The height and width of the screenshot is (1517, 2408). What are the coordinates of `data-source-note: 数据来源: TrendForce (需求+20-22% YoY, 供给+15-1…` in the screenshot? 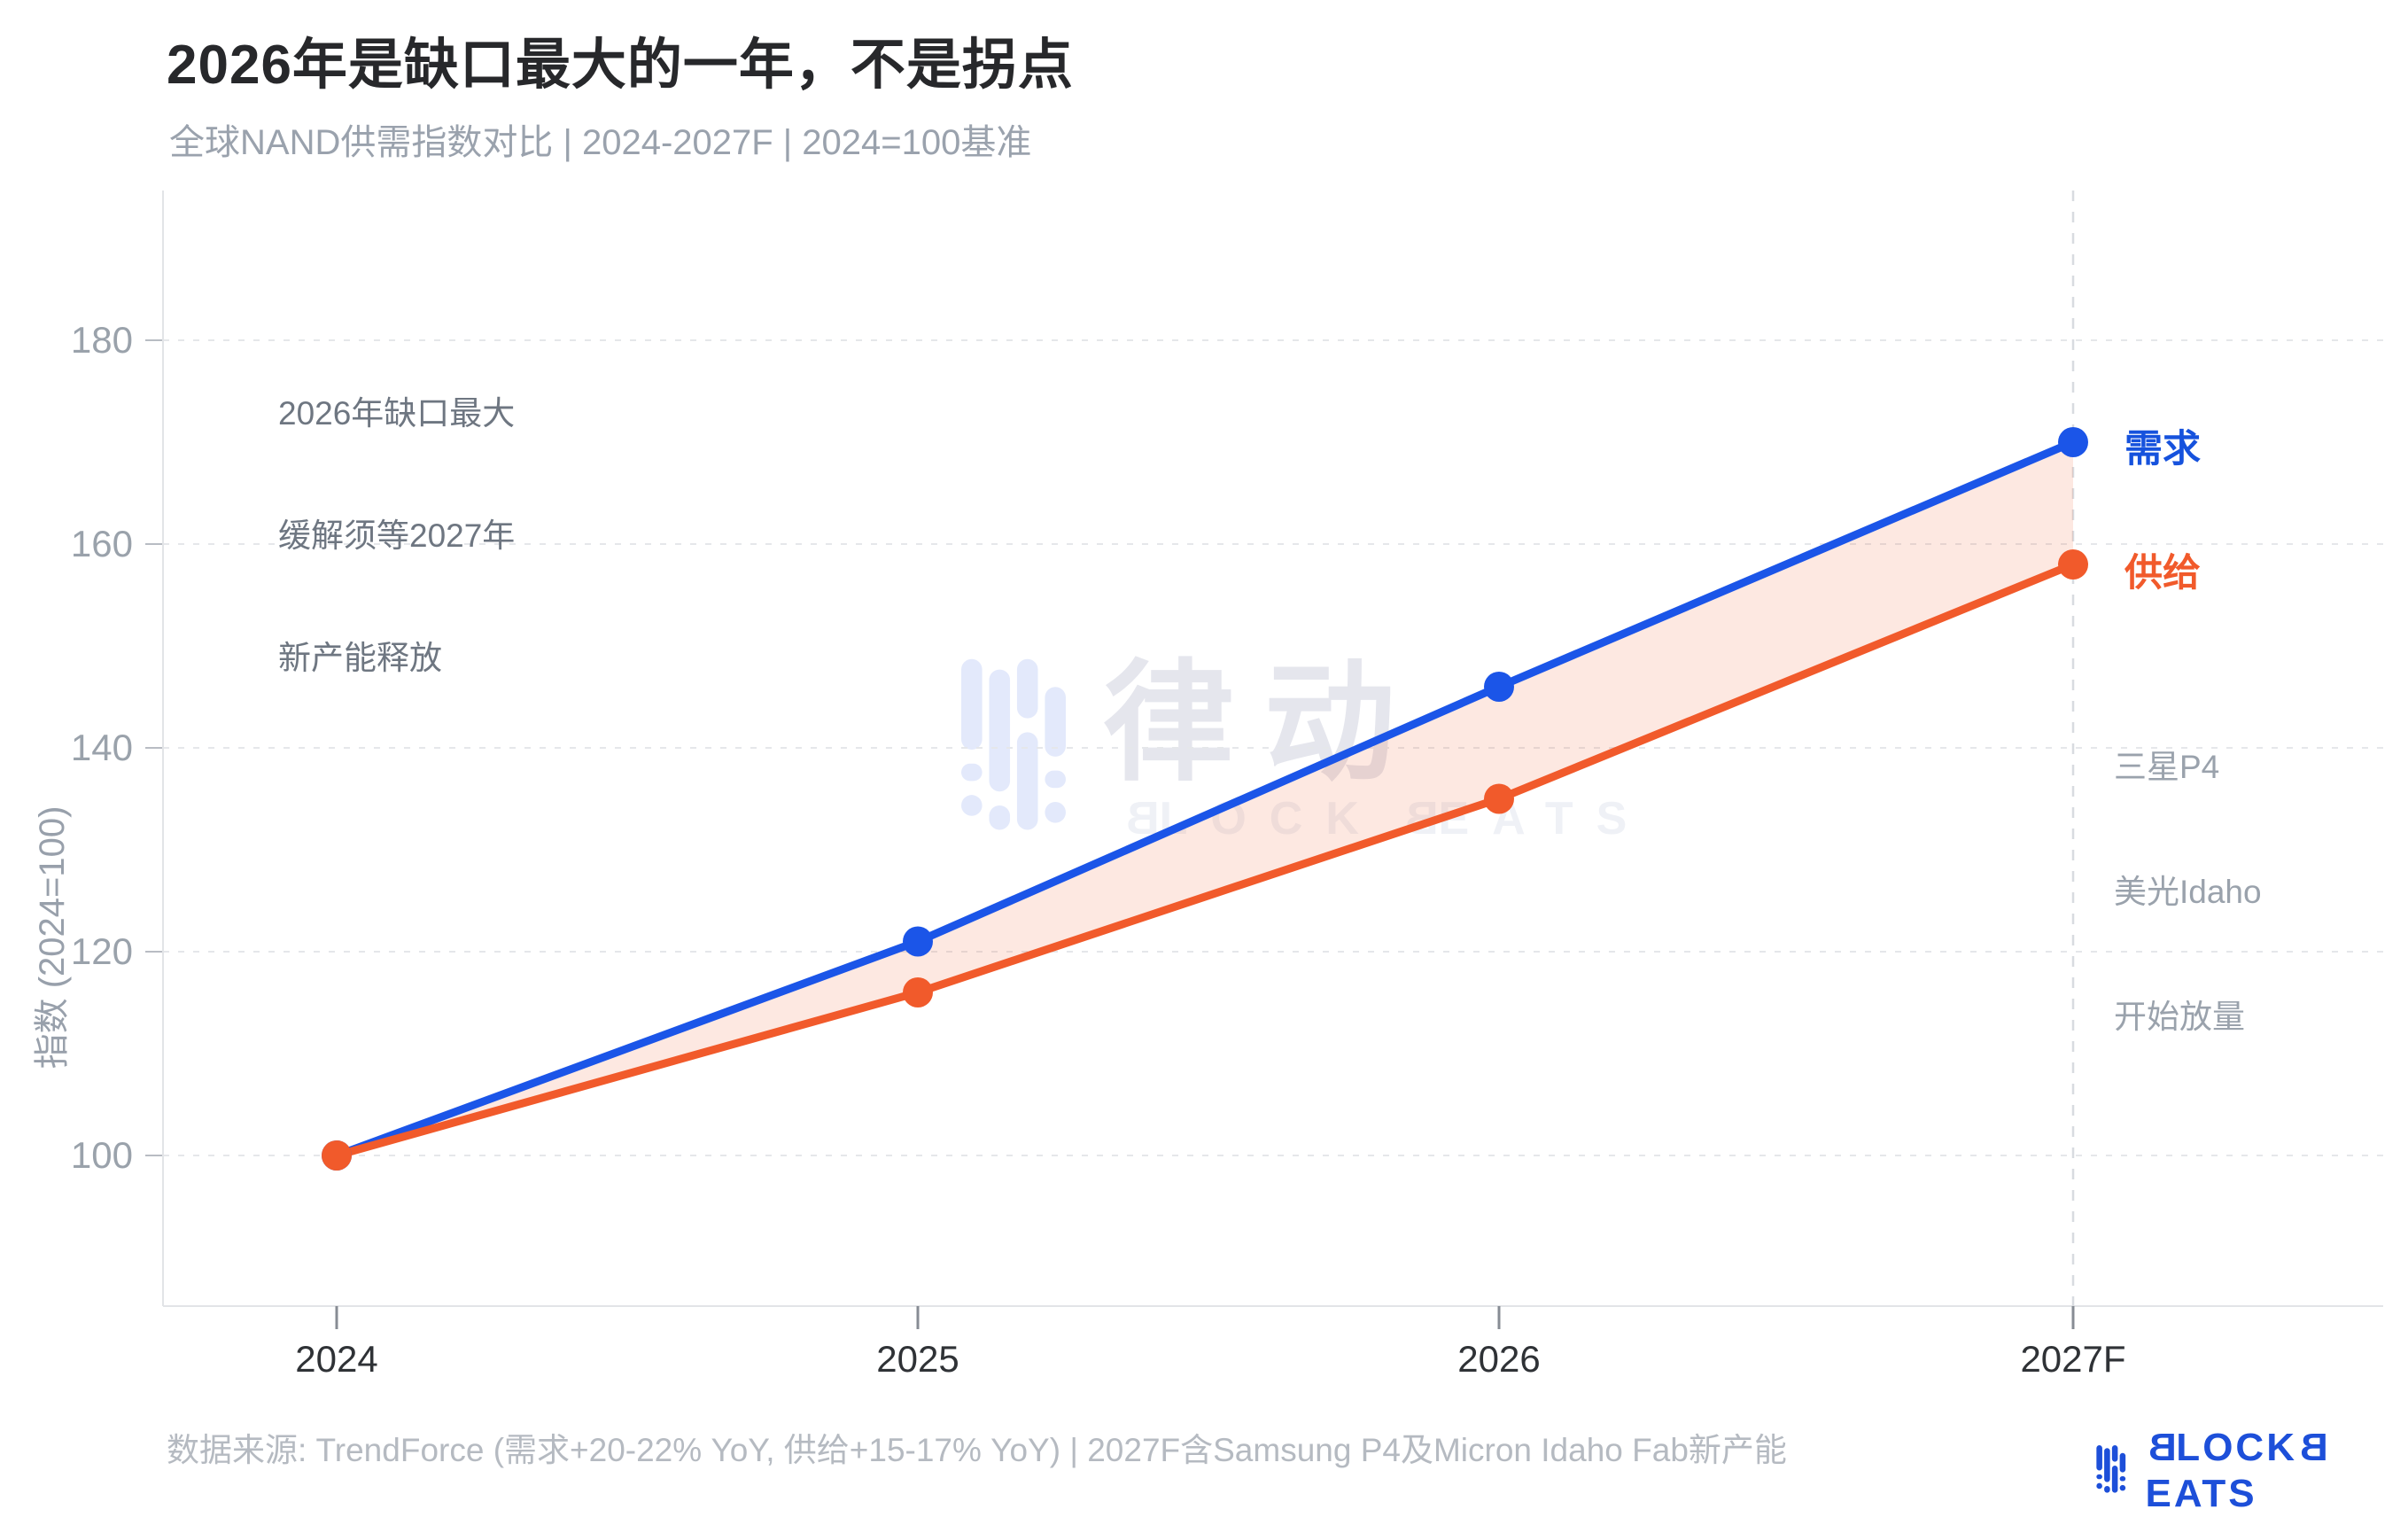 It's located at (977, 1450).